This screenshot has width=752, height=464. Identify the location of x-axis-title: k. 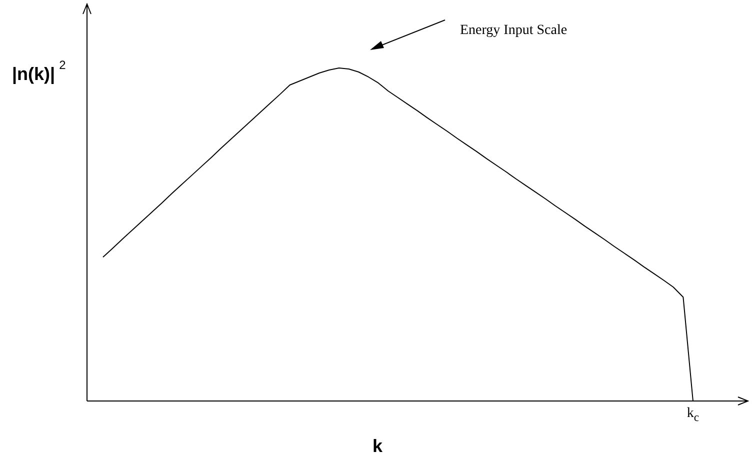
(378, 446).